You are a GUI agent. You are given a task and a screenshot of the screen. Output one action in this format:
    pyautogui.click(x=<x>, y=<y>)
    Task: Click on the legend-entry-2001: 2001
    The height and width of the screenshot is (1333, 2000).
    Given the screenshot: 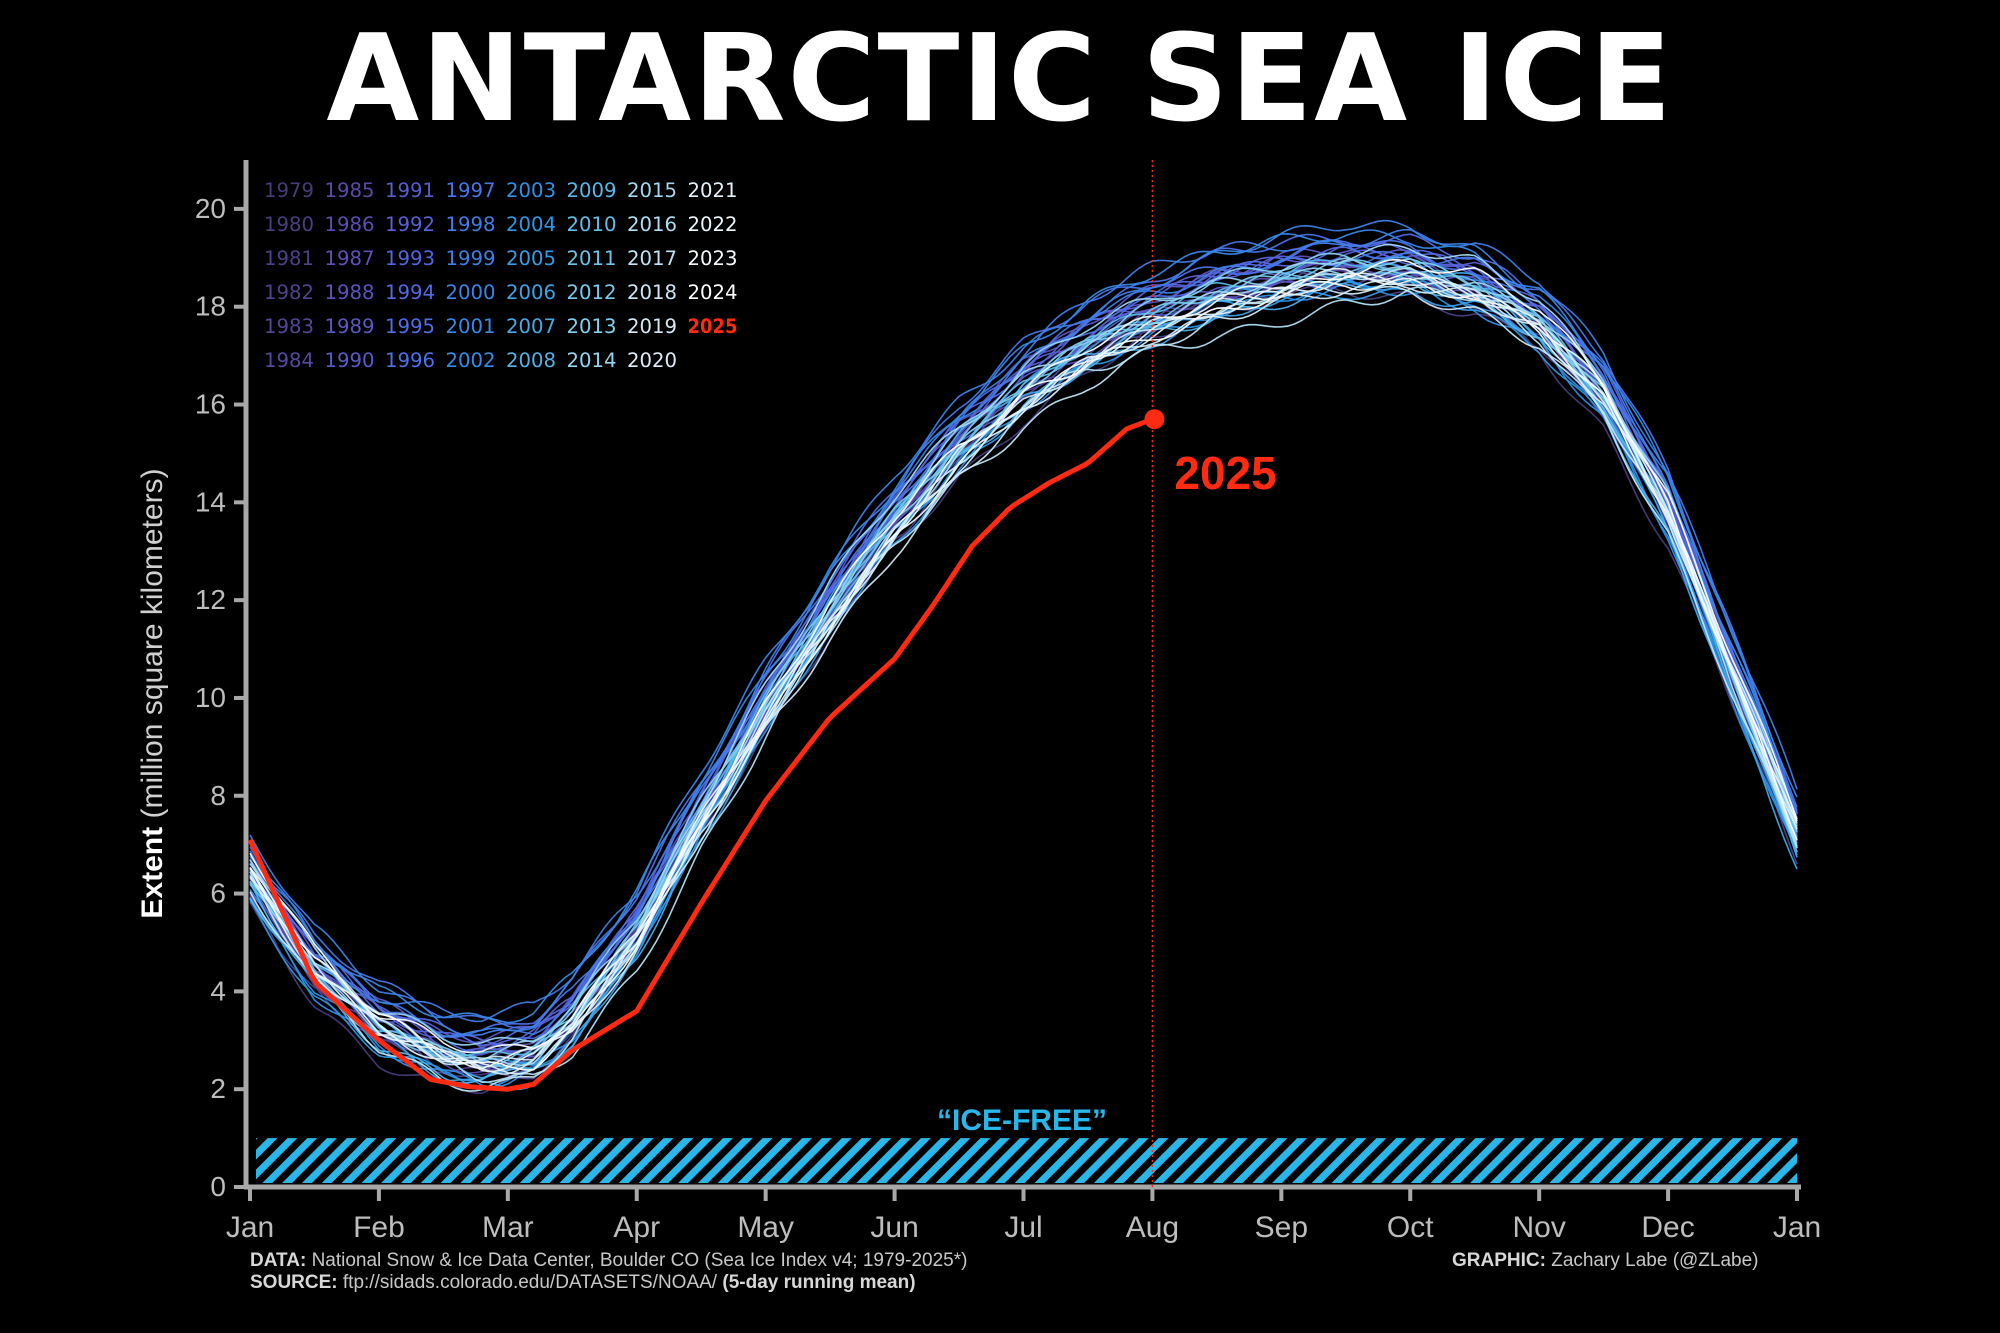 What is the action you would take?
    pyautogui.click(x=471, y=326)
    